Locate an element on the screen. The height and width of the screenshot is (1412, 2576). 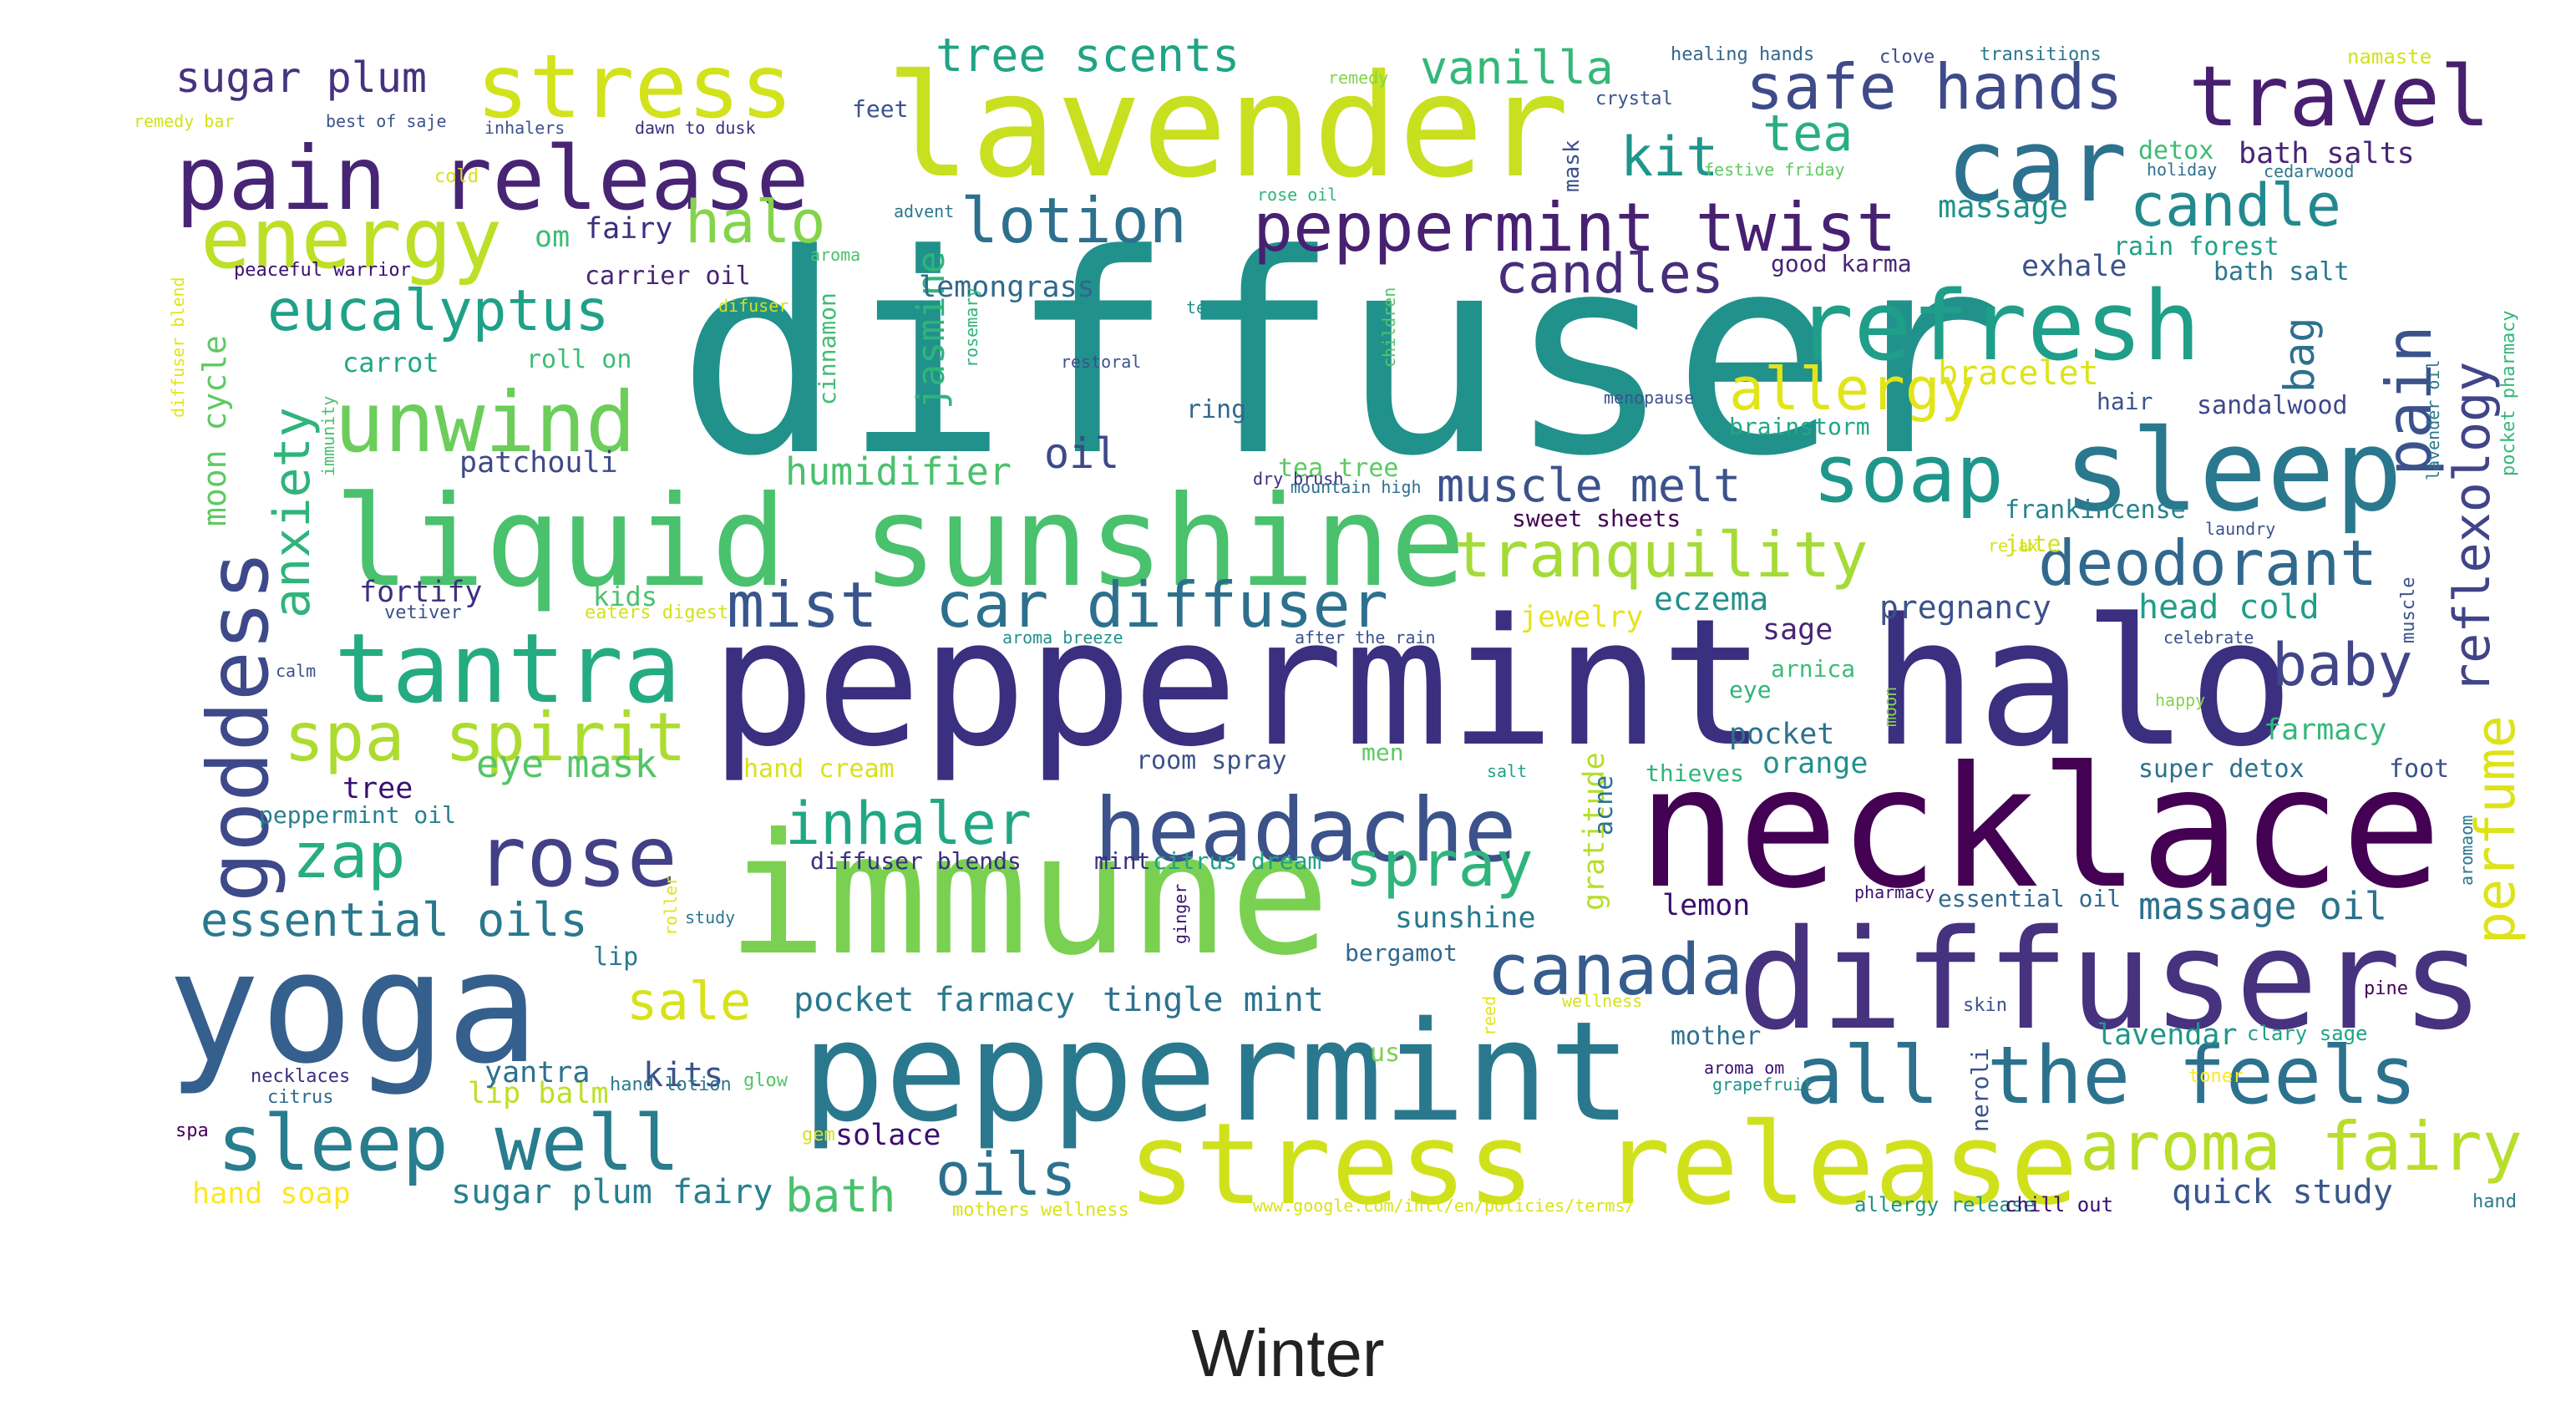
cloud-word: allergy is located at coordinates (1852, 389).